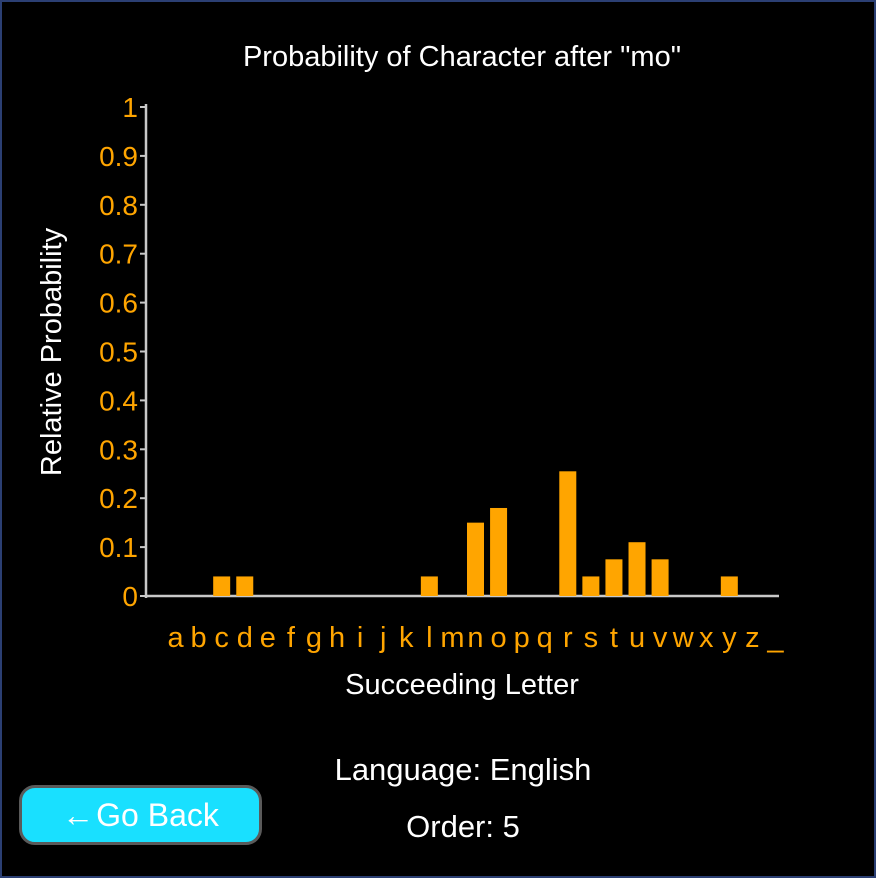 The width and height of the screenshot is (876, 878). I want to click on x-tick-label: r, so click(568, 638).